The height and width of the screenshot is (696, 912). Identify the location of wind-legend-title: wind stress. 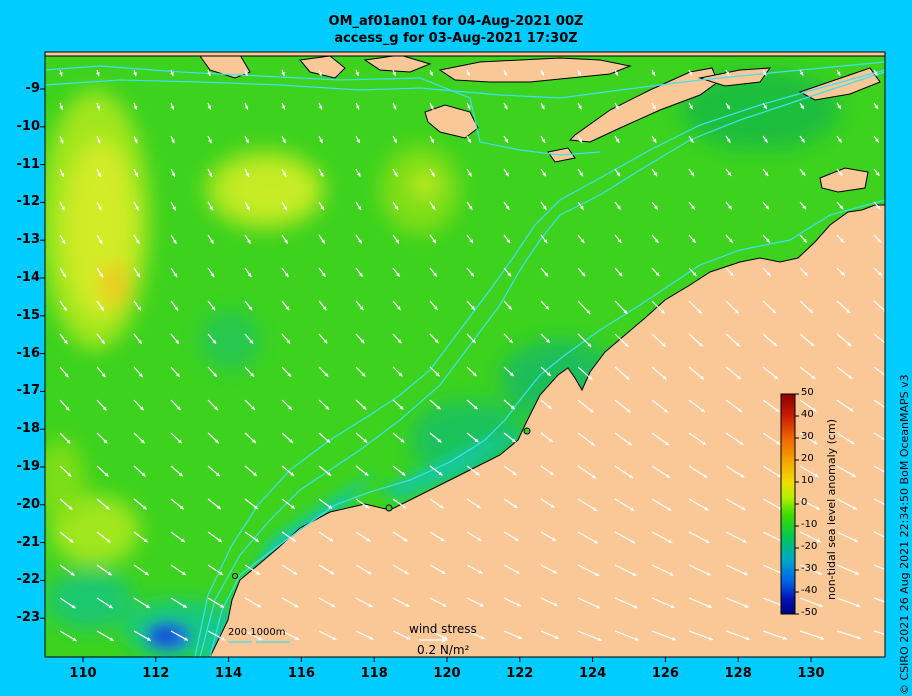
(443, 629).